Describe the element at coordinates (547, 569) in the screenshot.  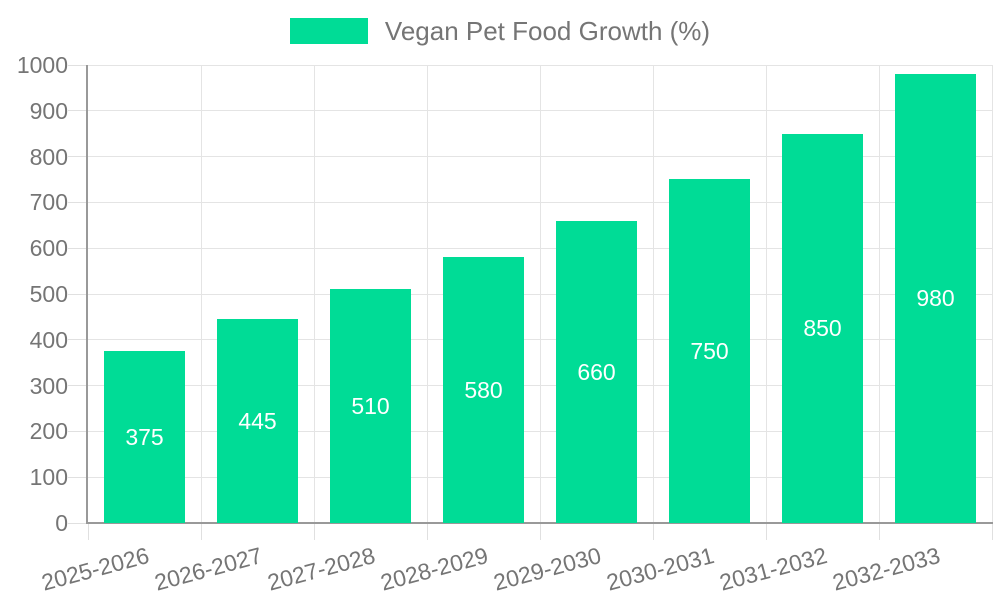
I see `x-axis-label: 2029-2030` at that location.